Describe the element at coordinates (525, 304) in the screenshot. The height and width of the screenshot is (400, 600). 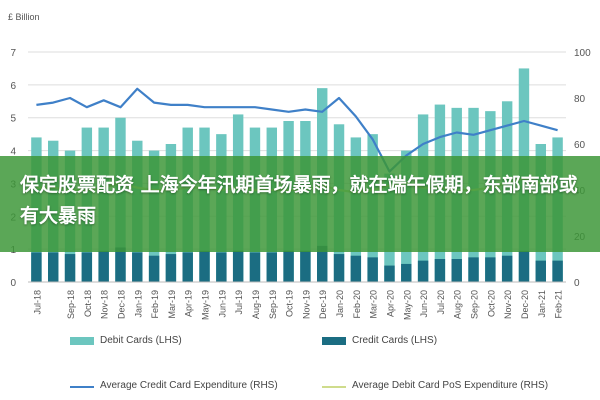
I see `x-tick-label: Dec-20` at that location.